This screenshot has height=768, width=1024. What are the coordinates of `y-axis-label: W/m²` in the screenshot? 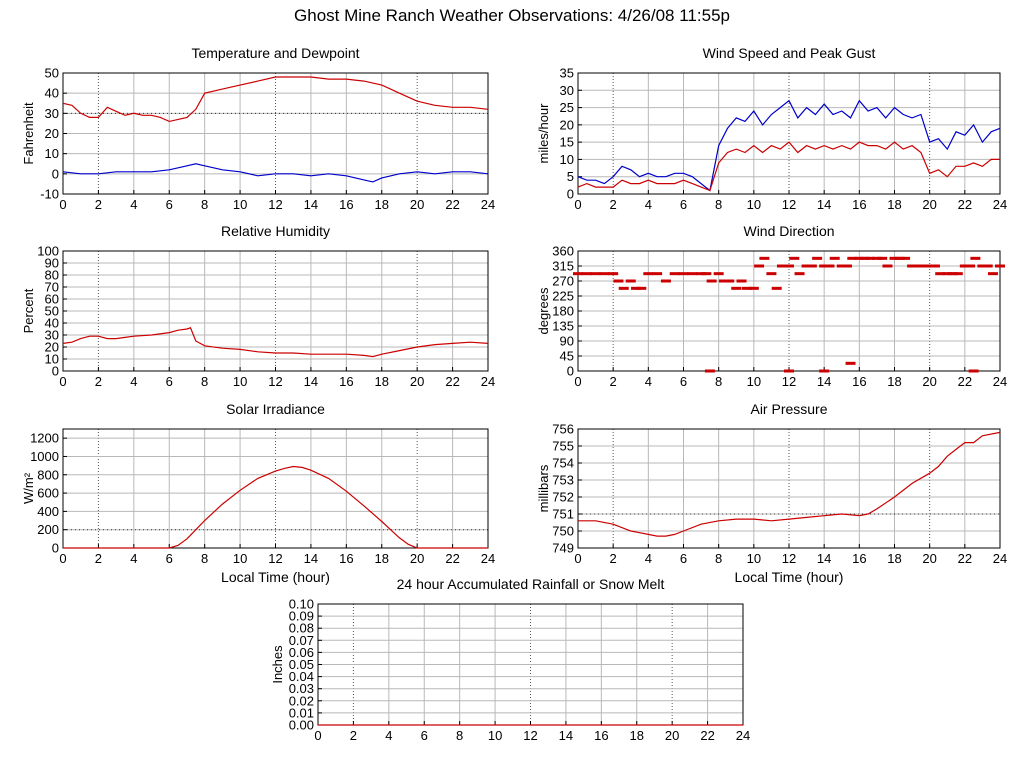 It's located at (28, 488).